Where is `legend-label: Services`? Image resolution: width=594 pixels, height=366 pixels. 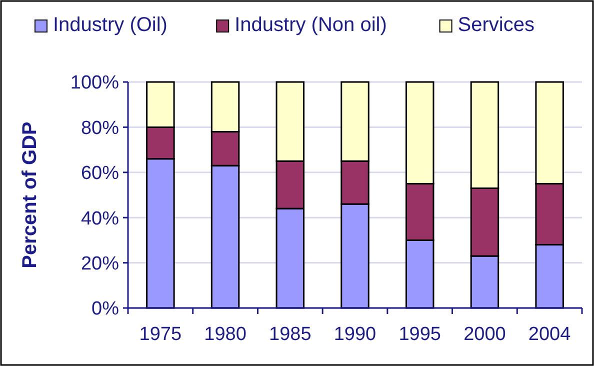 legend-label: Services is located at coordinates (496, 25).